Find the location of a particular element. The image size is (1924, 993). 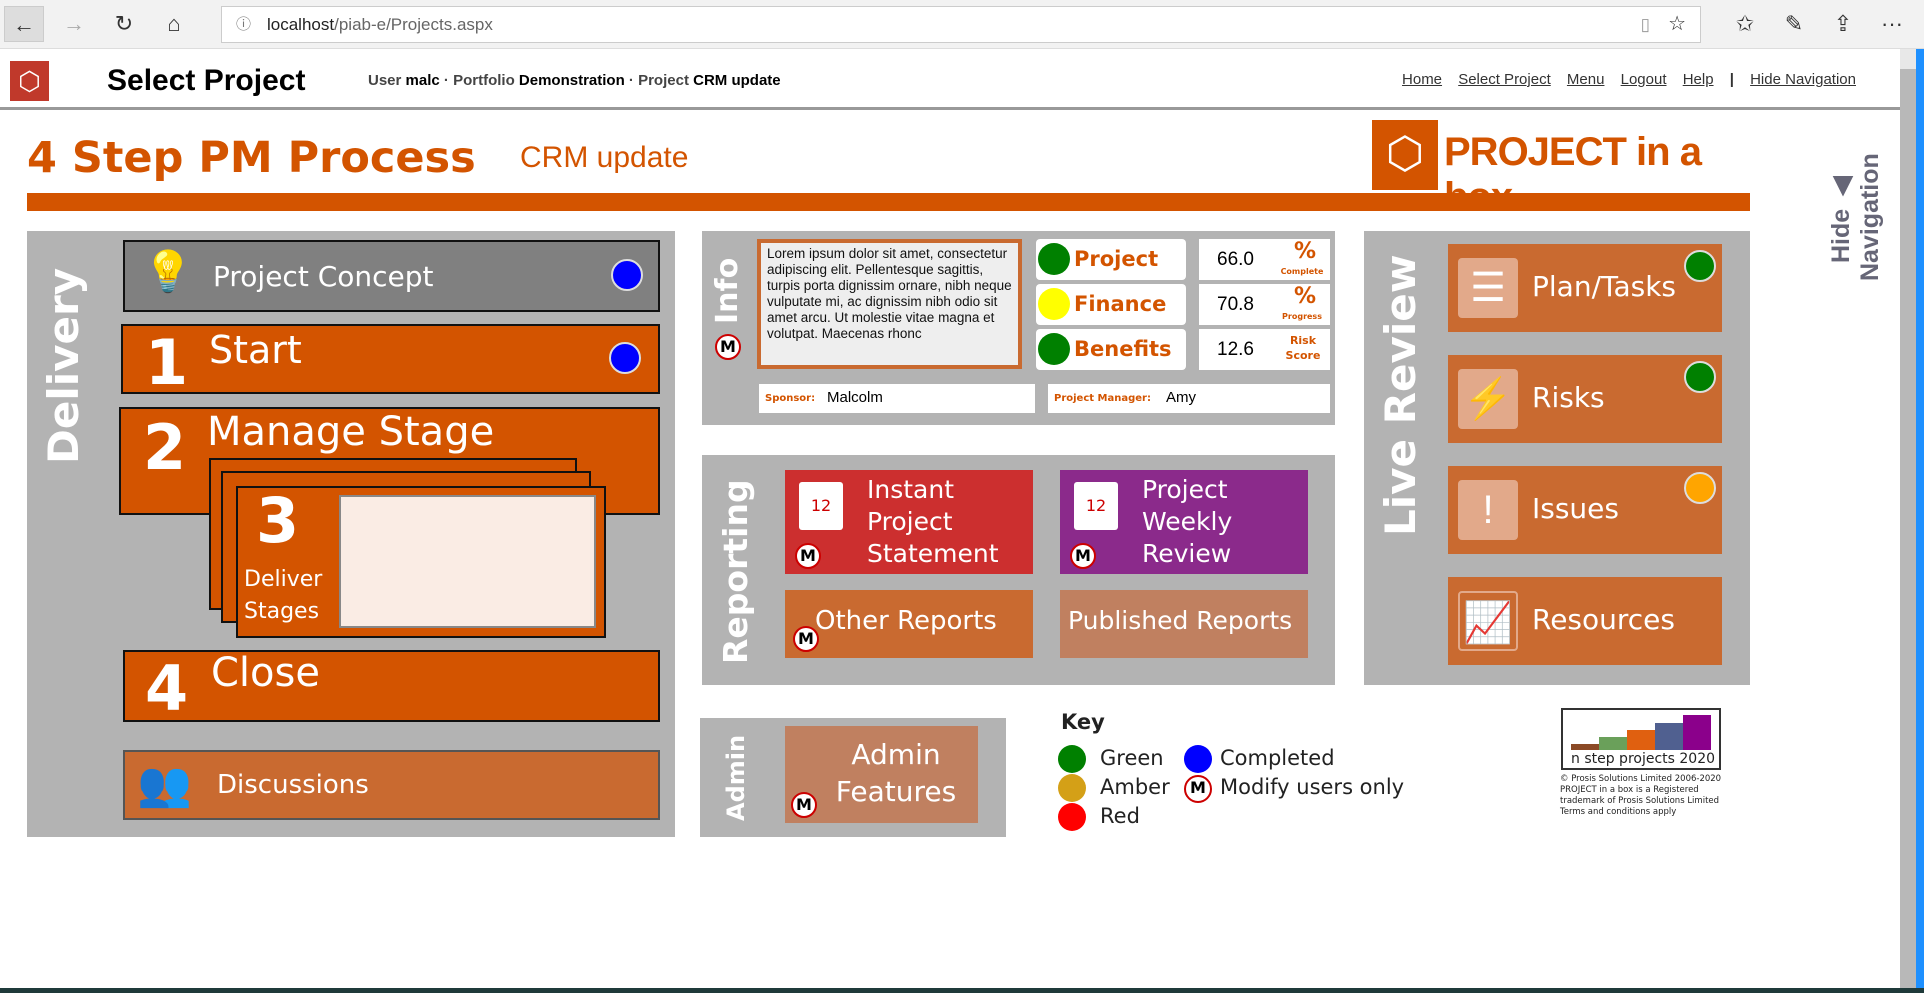

key-red: Red is located at coordinates (1120, 816).